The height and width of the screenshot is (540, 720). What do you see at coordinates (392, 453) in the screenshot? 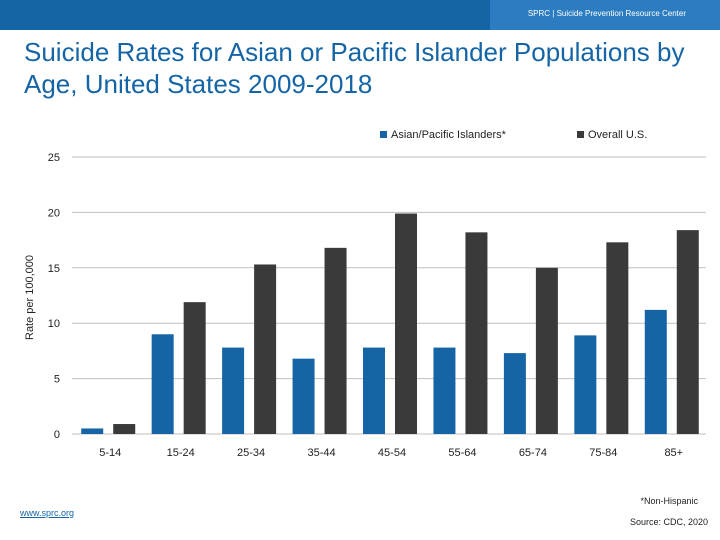
I see `x-tick-label: 45-54` at bounding box center [392, 453].